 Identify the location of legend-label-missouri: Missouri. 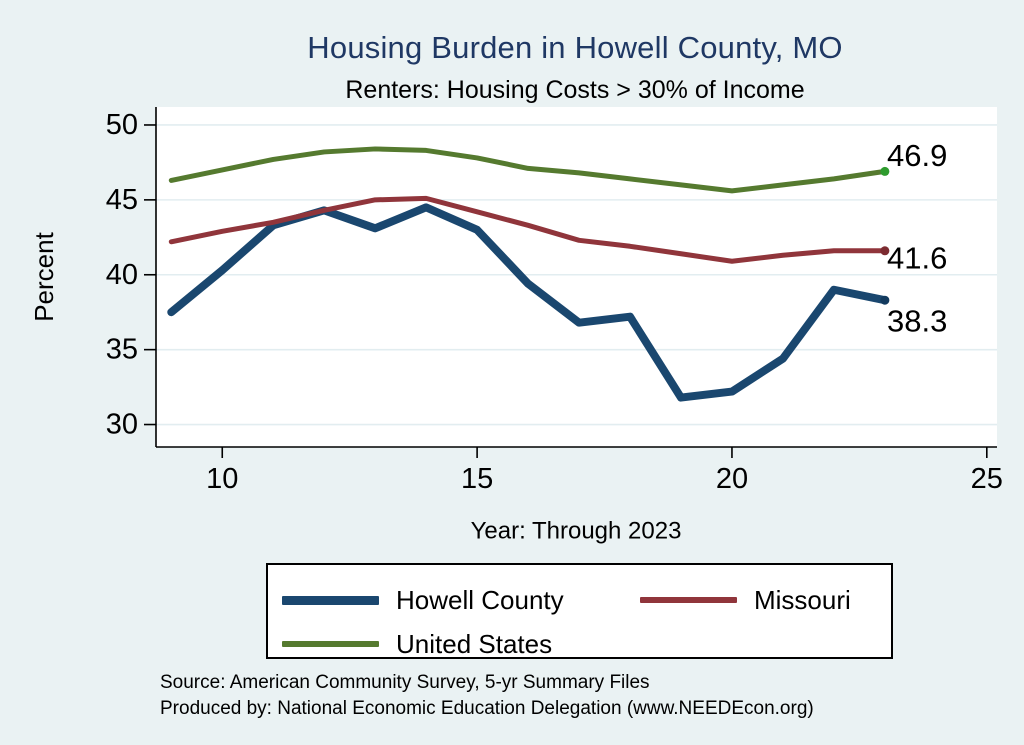
(802, 599).